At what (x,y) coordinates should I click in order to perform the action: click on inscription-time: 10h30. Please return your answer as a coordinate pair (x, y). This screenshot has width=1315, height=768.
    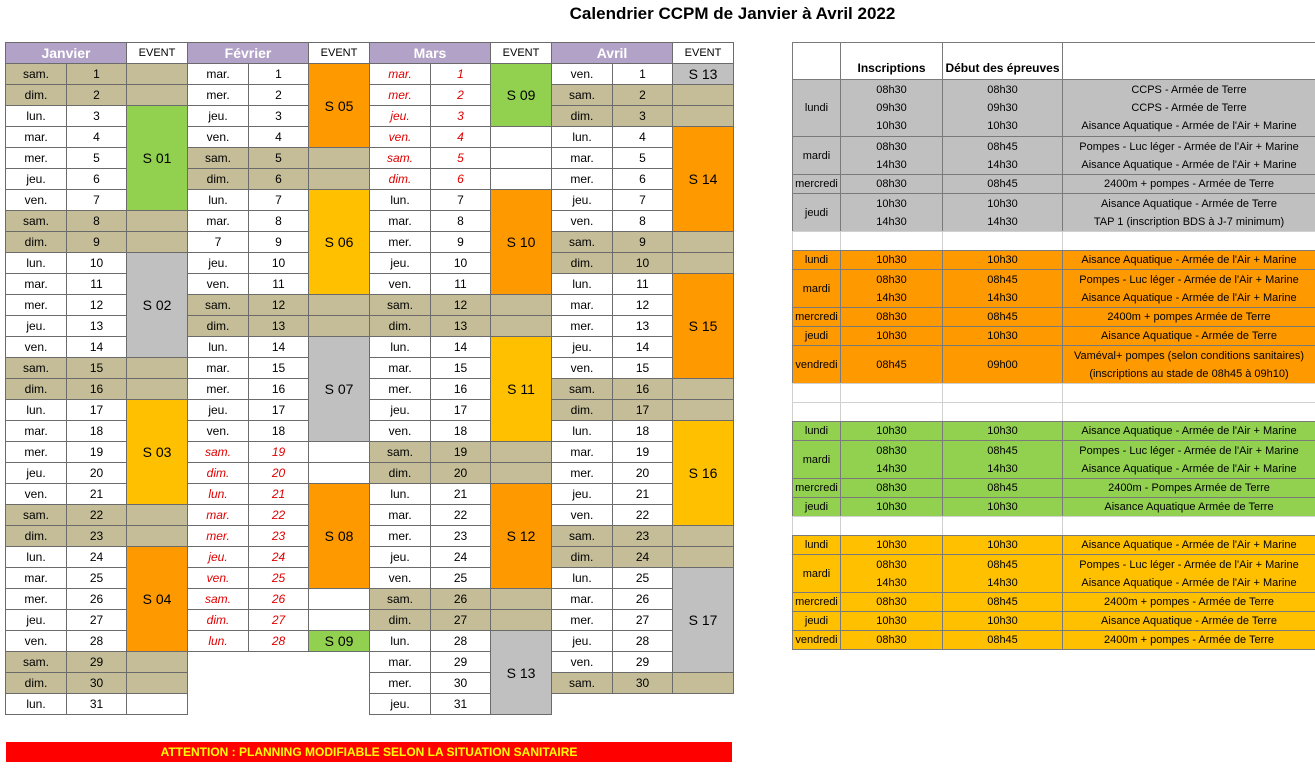
    Looking at the image, I should click on (891, 507).